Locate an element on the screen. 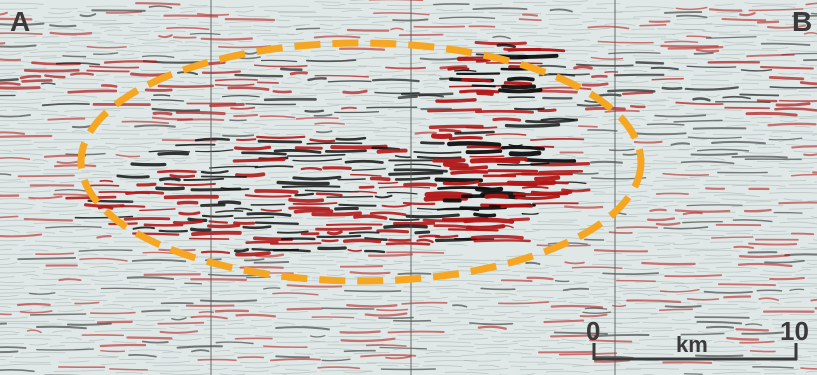 Image resolution: width=817 pixels, height=375 pixels. profile-end-label: B is located at coordinates (802, 21).